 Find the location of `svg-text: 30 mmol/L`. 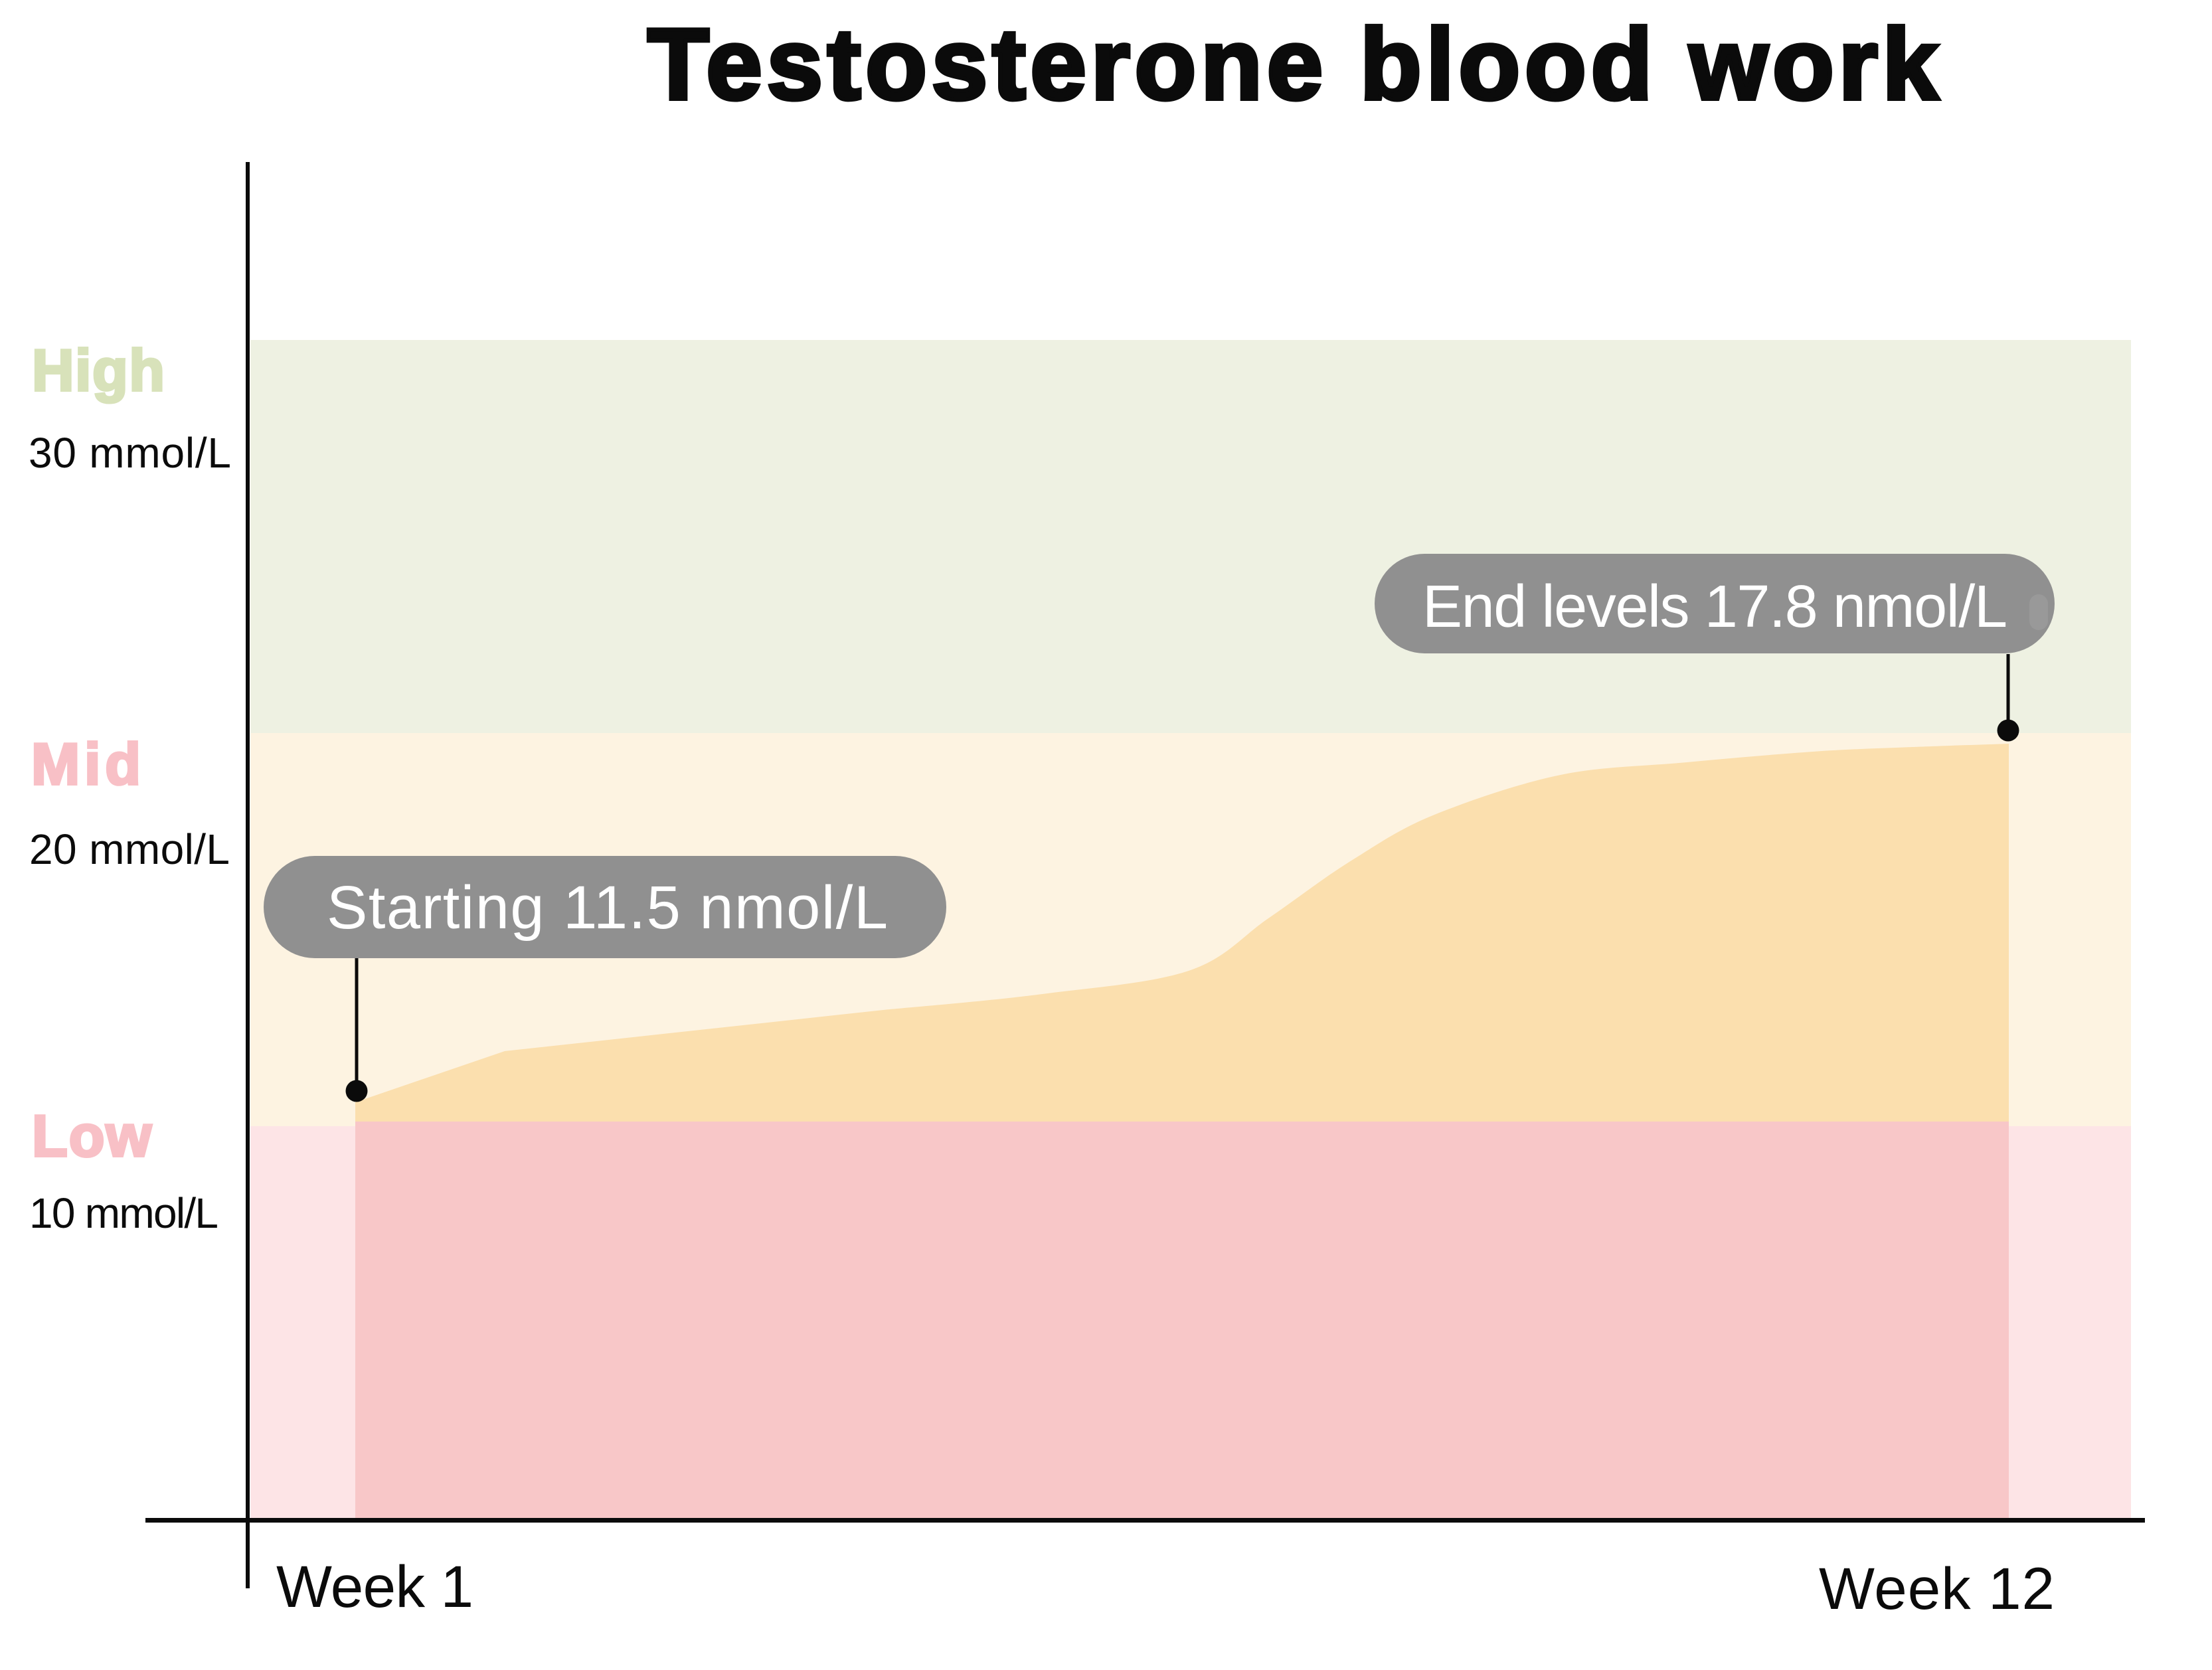

svg-text: 30 mmol/L is located at coordinates (130, 453).